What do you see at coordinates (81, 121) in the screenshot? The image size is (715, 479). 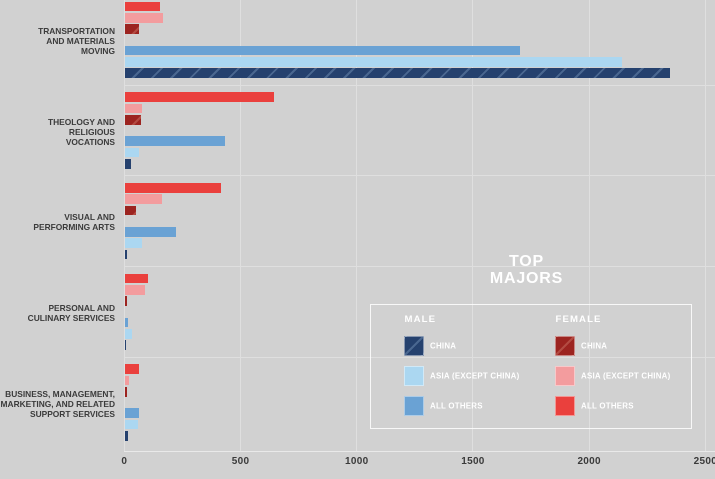 I see `category-label-line: THEOLOGY AND` at bounding box center [81, 121].